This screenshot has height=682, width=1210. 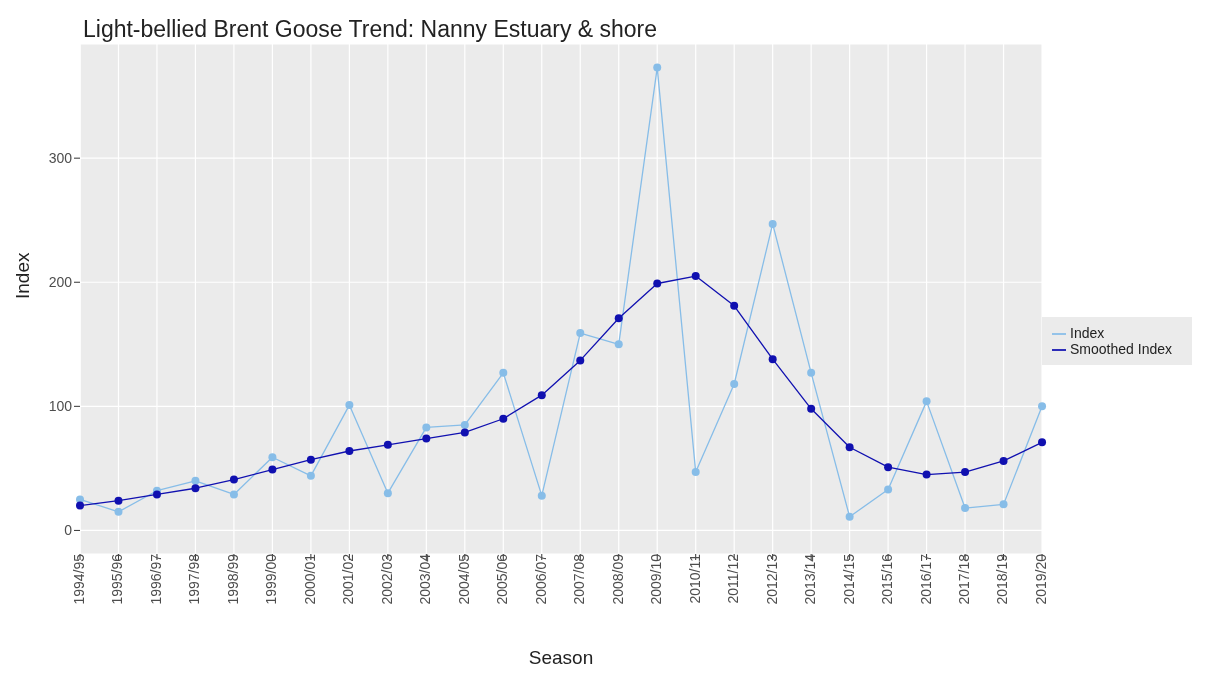 I want to click on x-tick-label: 2012/13, so click(x=771, y=579).